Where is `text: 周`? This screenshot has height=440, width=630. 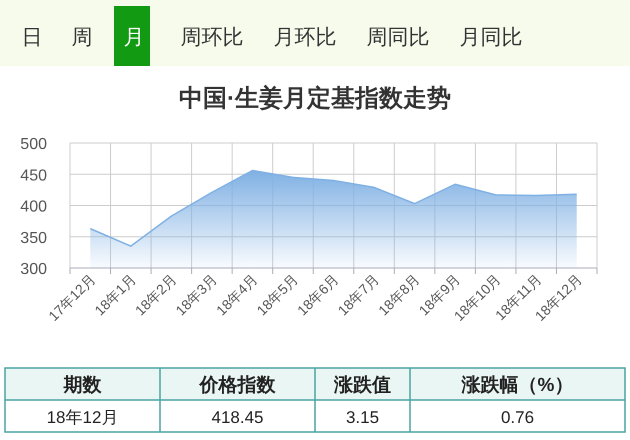
text: 周 is located at coordinates (82, 37).